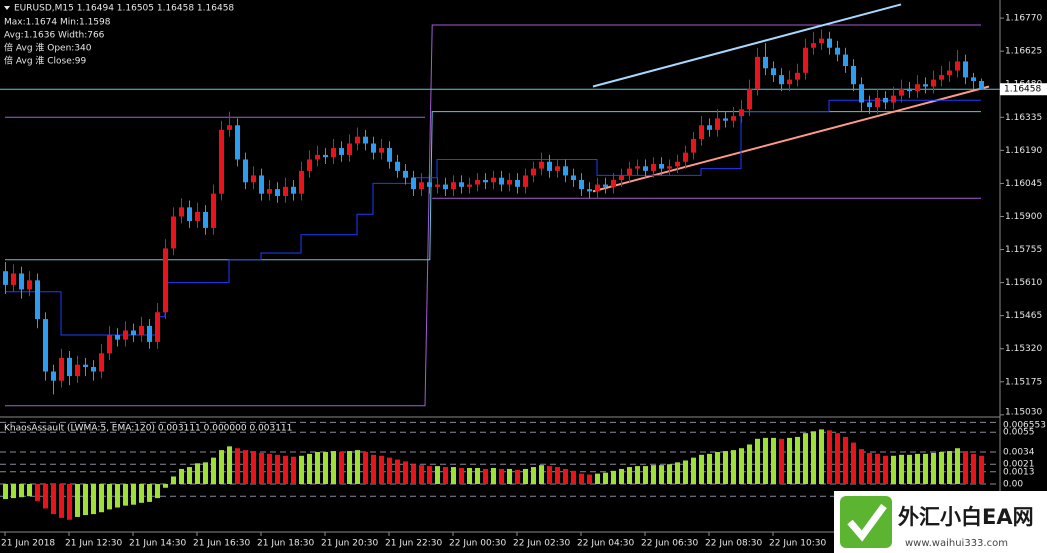 The height and width of the screenshot is (553, 1047). What do you see at coordinates (966, 517) in the screenshot?
I see `watermark-title: 外汇小白EA网` at bounding box center [966, 517].